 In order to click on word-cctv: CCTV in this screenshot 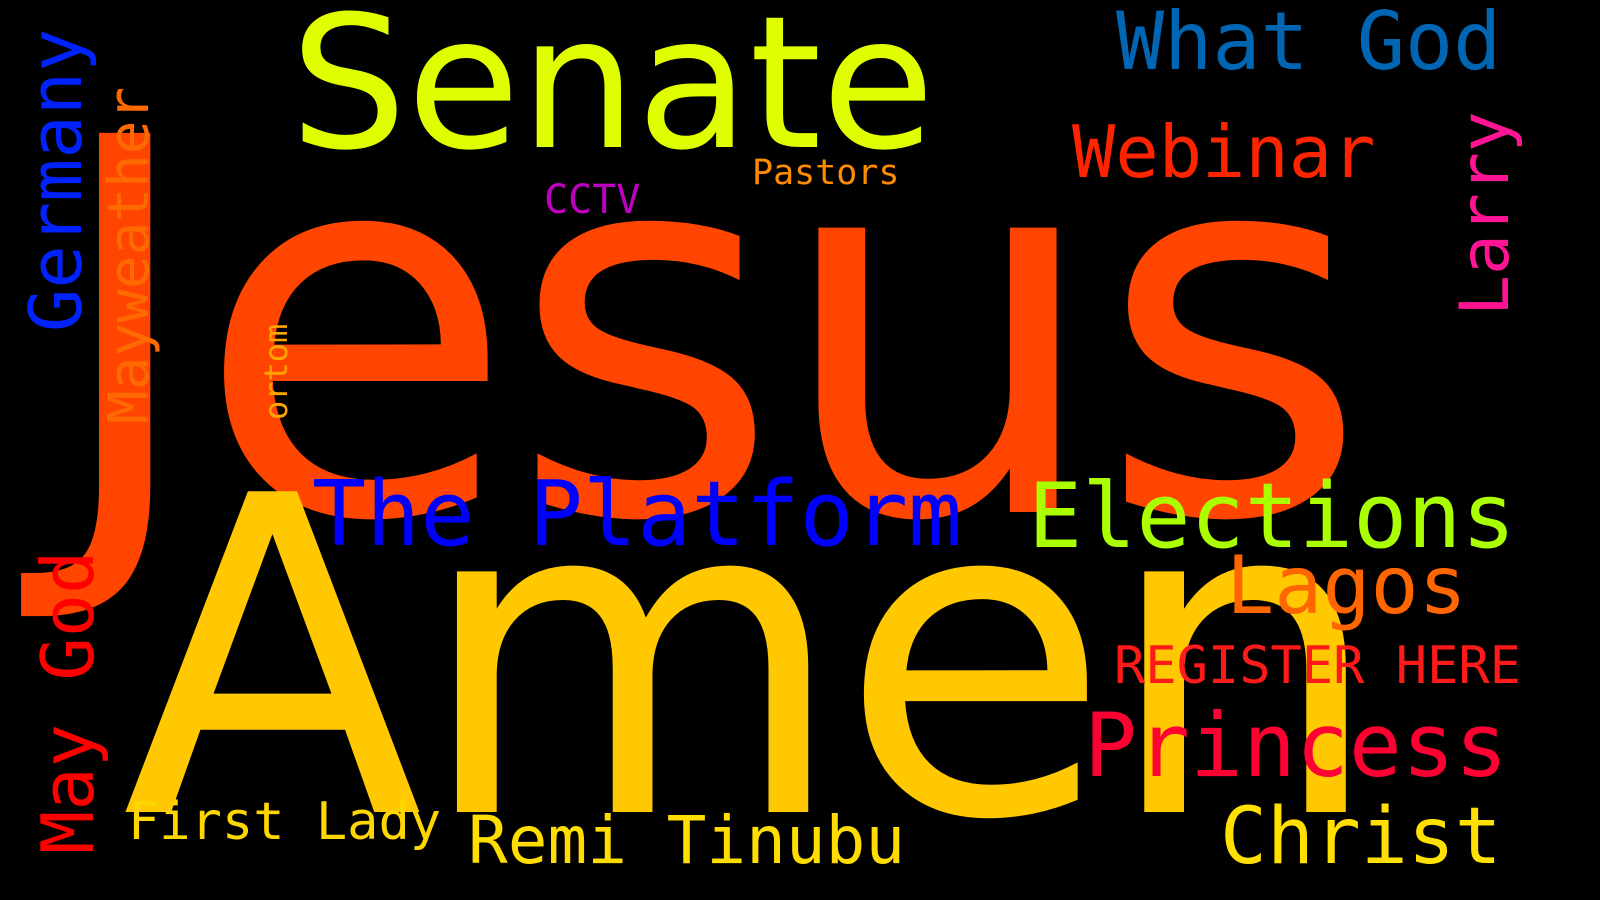, I will do `click(592, 200)`.